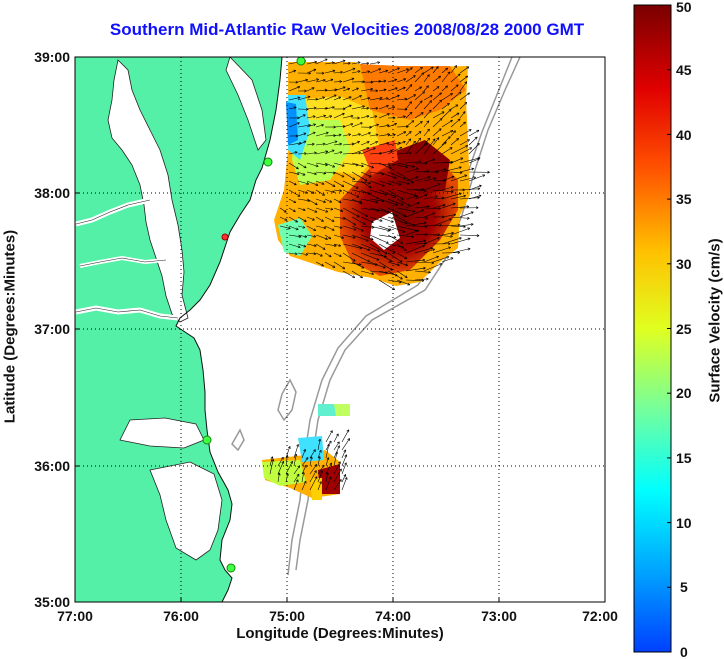 Image resolution: width=724 pixels, height=659 pixels. Describe the element at coordinates (181, 616) in the screenshot. I see `x-tick-label: 76:00` at that location.